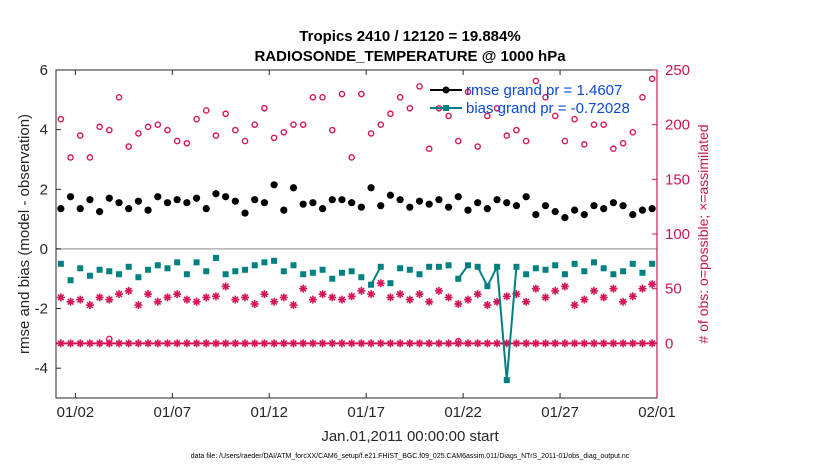 This screenshot has height=470, width=830. Describe the element at coordinates (446, 90) in the screenshot. I see `legend-marker-rmse` at that location.